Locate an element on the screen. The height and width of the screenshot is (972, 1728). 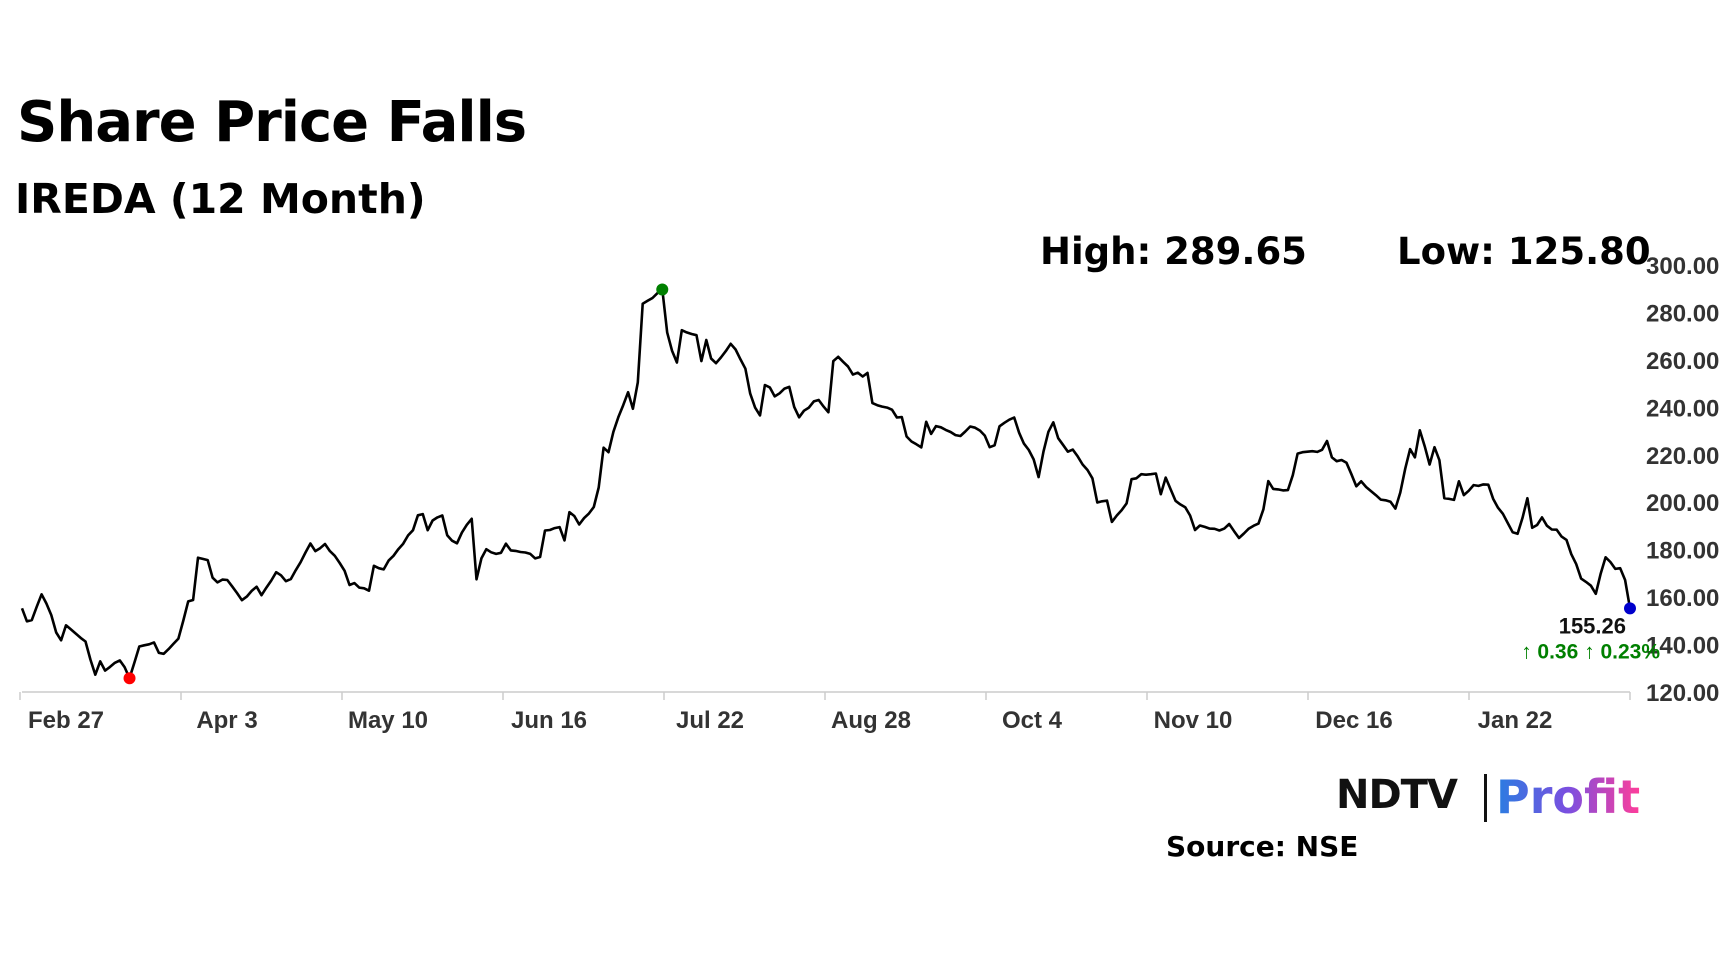
logo-divider is located at coordinates (1485, 798).